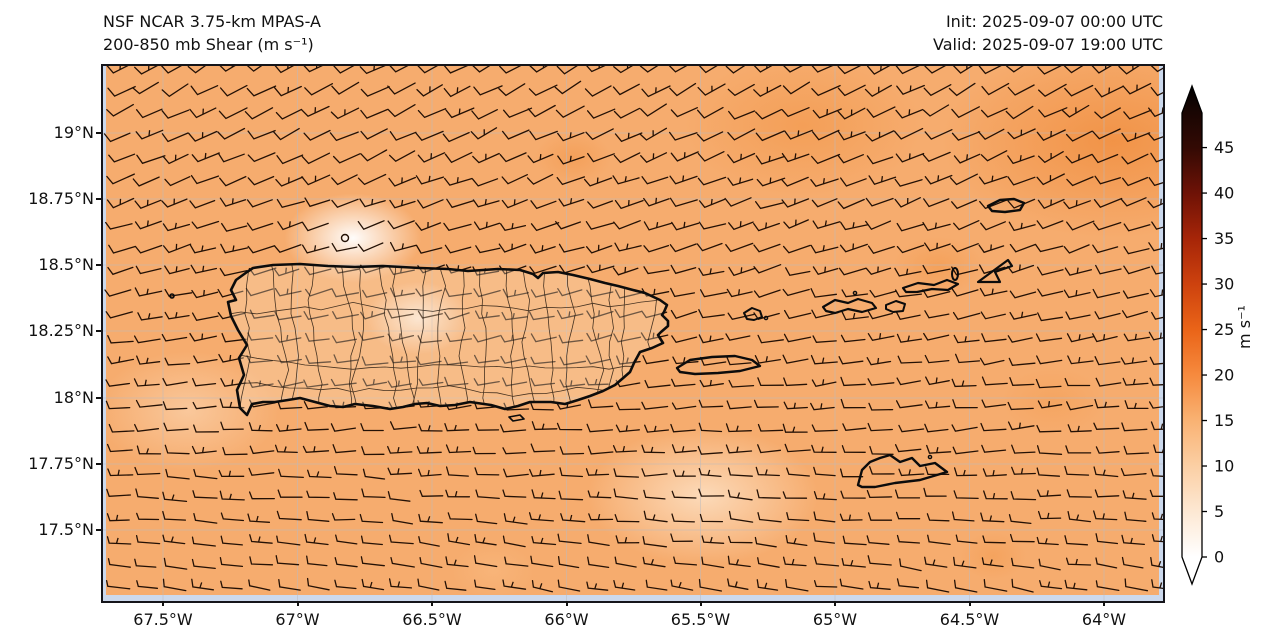 Image resolution: width=1283 pixels, height=644 pixels. Describe the element at coordinates (61, 463) in the screenshot. I see `y-tick-label: 17.75°N` at that location.